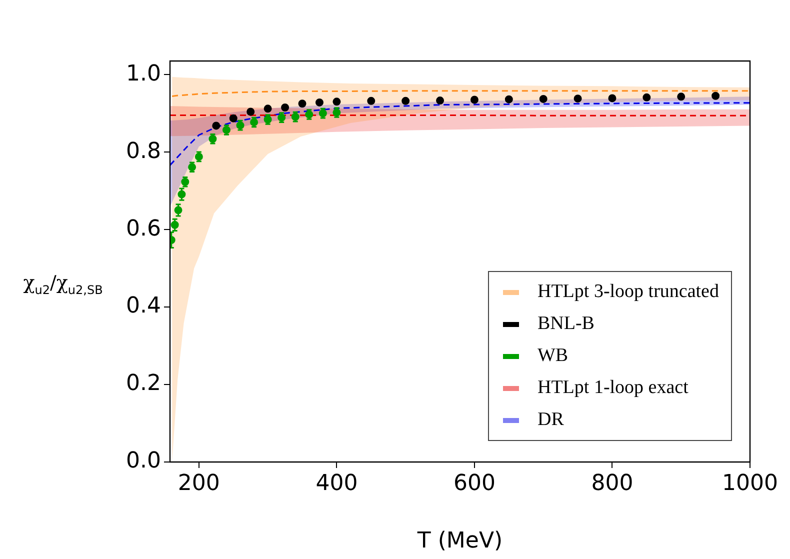 The height and width of the screenshot is (559, 790). What do you see at coordinates (63, 284) in the screenshot?
I see `y-axis-title: χ$_{u2}$/χ$_{u2,SB}$` at bounding box center [63, 284].